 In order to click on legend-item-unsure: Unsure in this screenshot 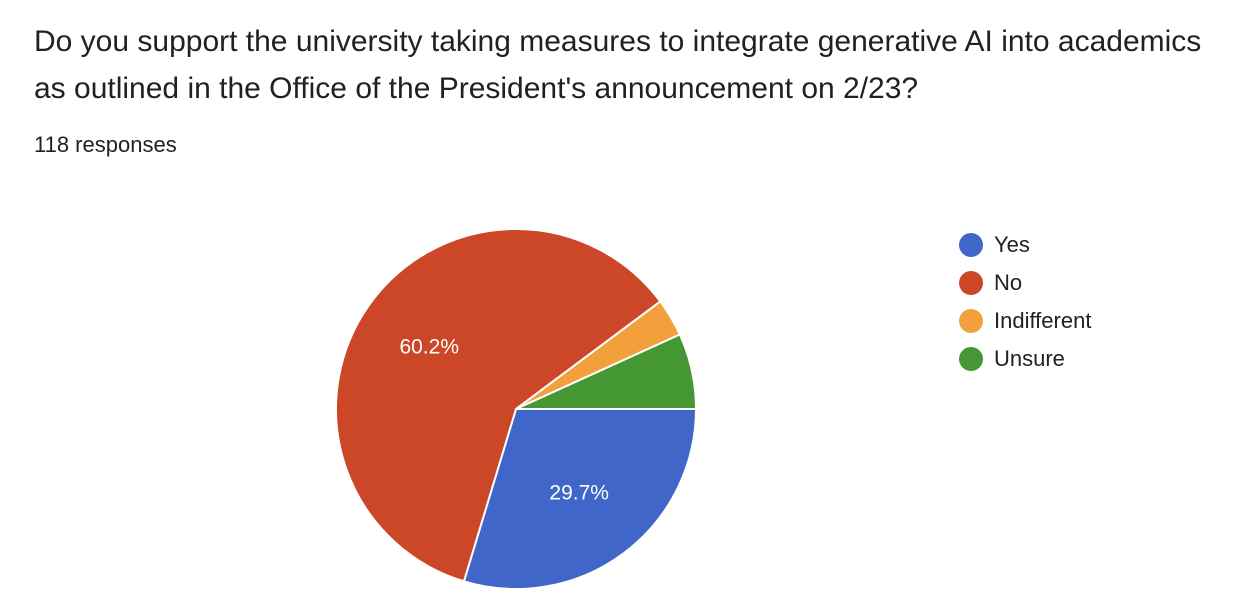, I will do `click(1025, 359)`.